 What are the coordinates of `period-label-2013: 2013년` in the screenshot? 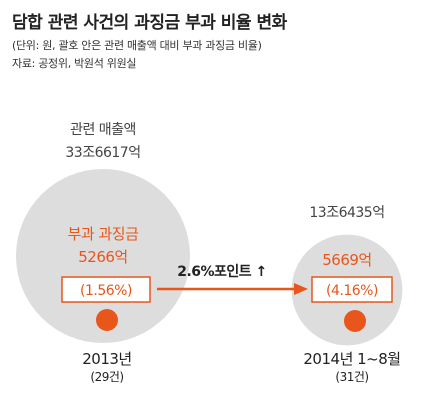 It's located at (106, 359).